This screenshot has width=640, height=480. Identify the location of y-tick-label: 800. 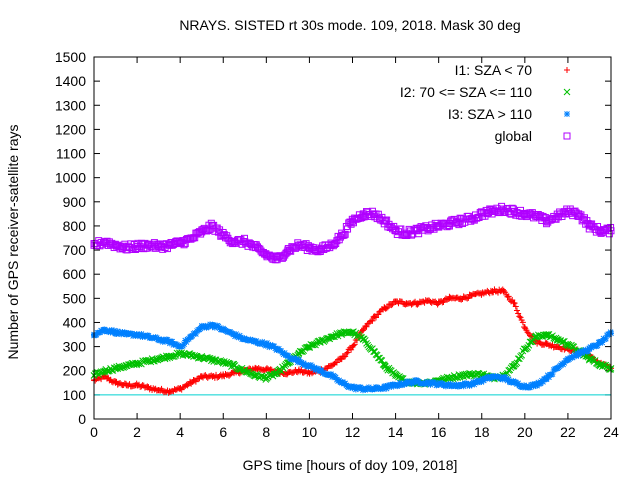
(75, 226).